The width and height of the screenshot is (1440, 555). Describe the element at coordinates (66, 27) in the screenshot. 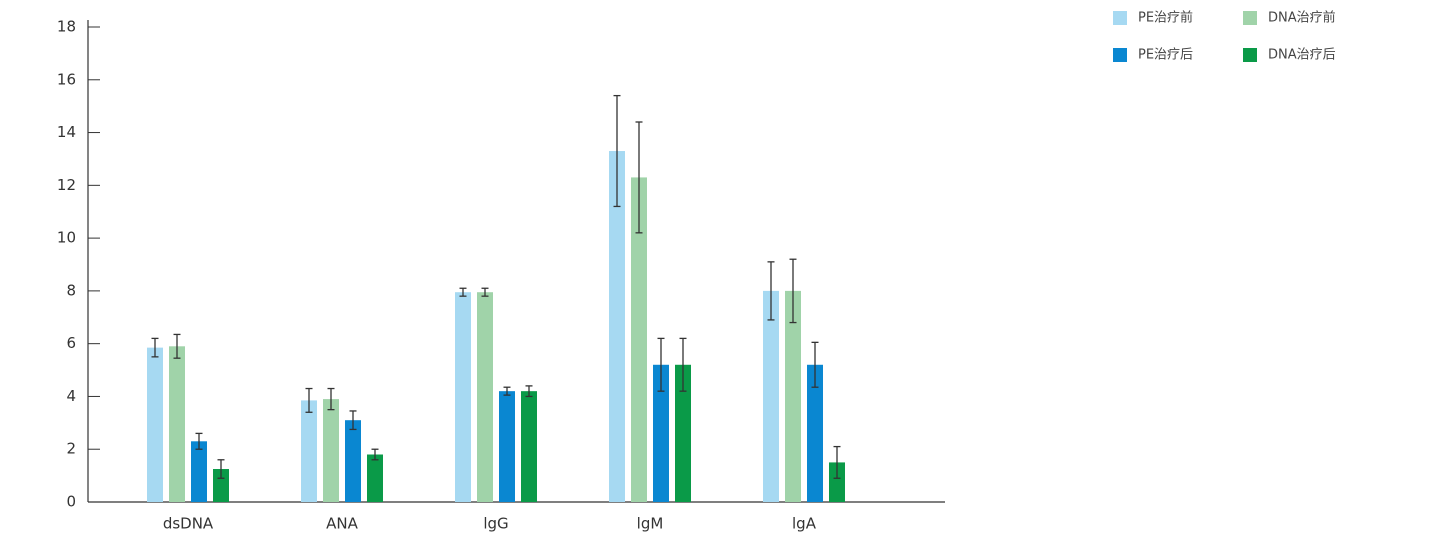

I see `y-tick-label: 18` at that location.